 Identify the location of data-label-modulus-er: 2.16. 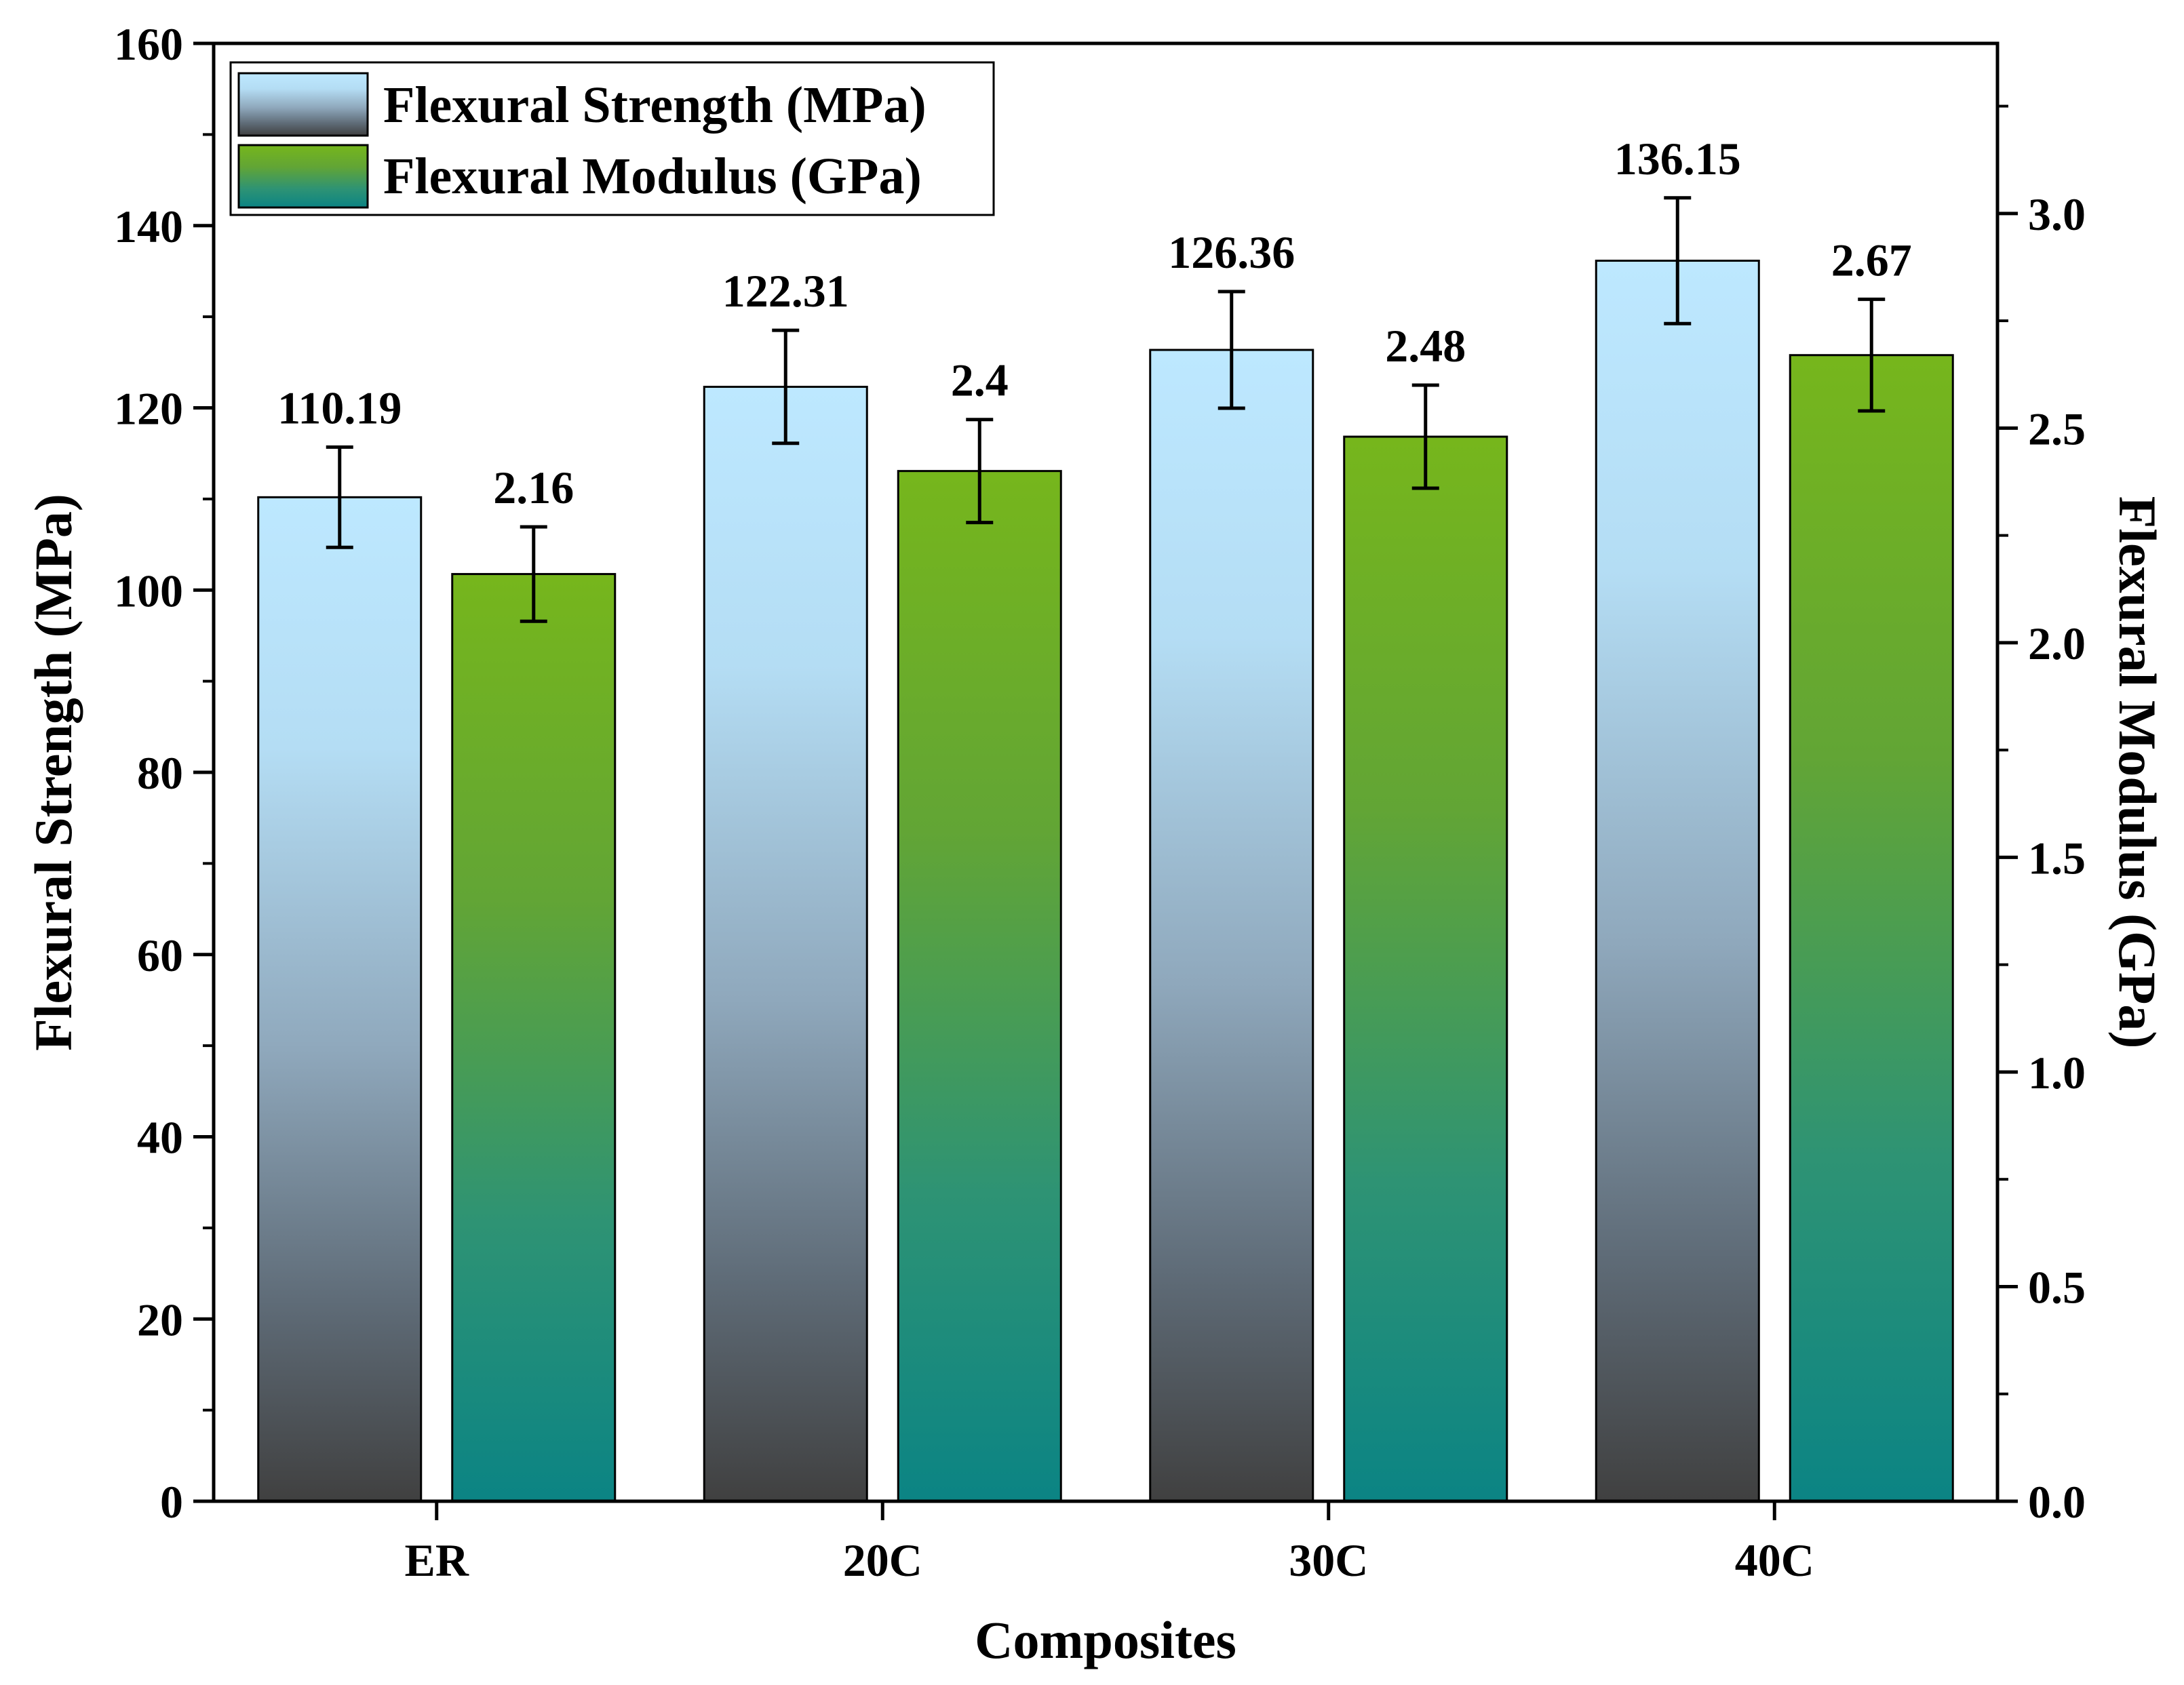
(533, 487).